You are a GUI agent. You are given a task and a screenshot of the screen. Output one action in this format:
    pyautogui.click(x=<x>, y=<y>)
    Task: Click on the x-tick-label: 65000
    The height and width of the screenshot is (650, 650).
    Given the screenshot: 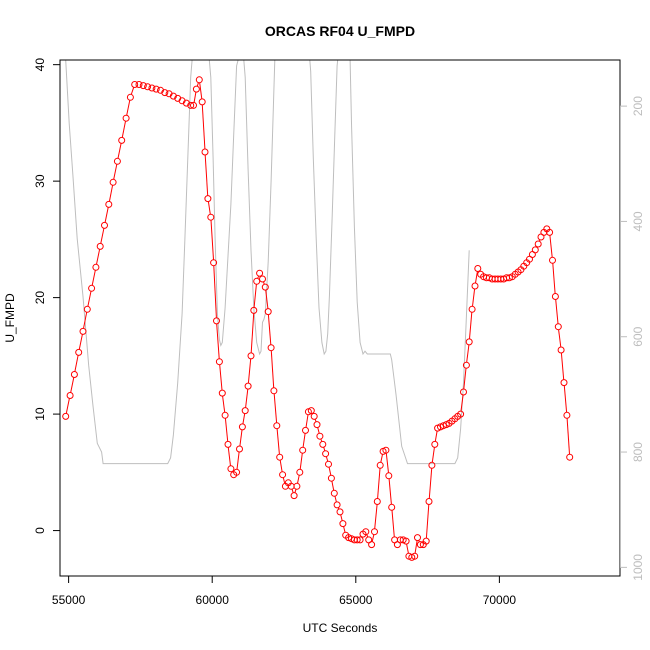 What is the action you would take?
    pyautogui.click(x=356, y=600)
    